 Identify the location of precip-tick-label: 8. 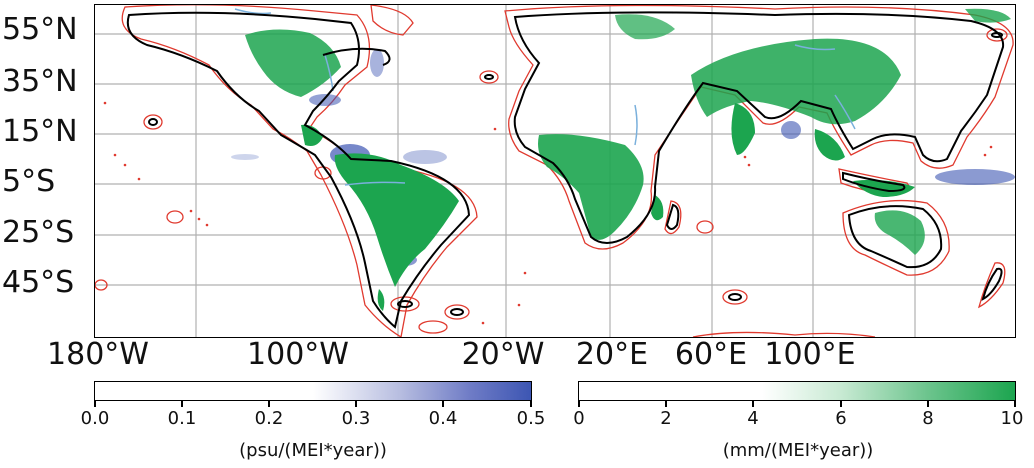
(928, 418).